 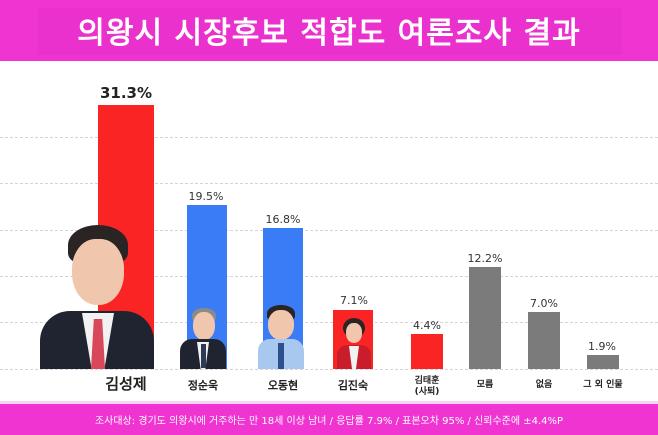 I want to click on category-label-kim-taehoon-withdrawn: (사퇴), so click(x=427, y=392).